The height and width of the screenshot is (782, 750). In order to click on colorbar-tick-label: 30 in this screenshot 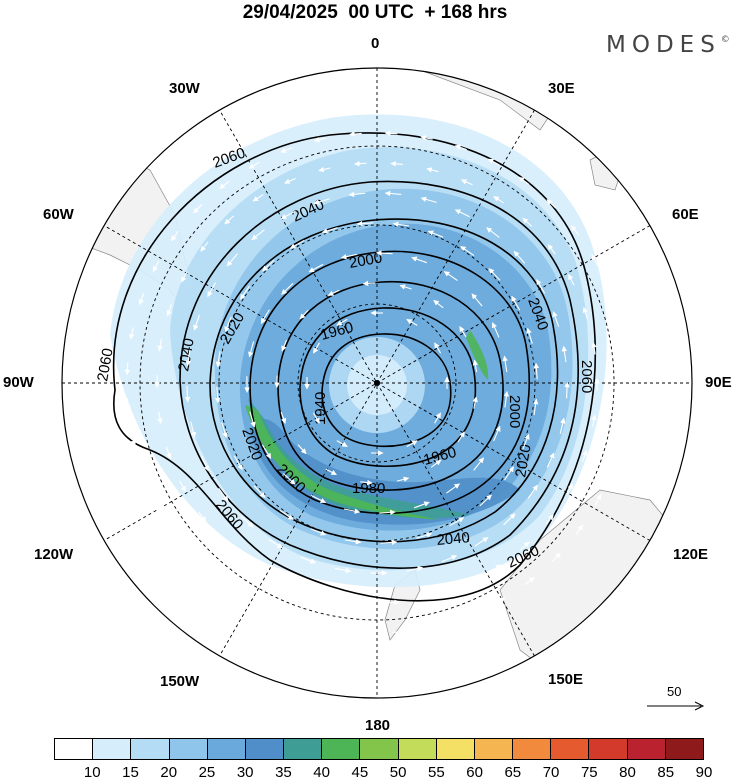, I will do `click(245, 772)`.